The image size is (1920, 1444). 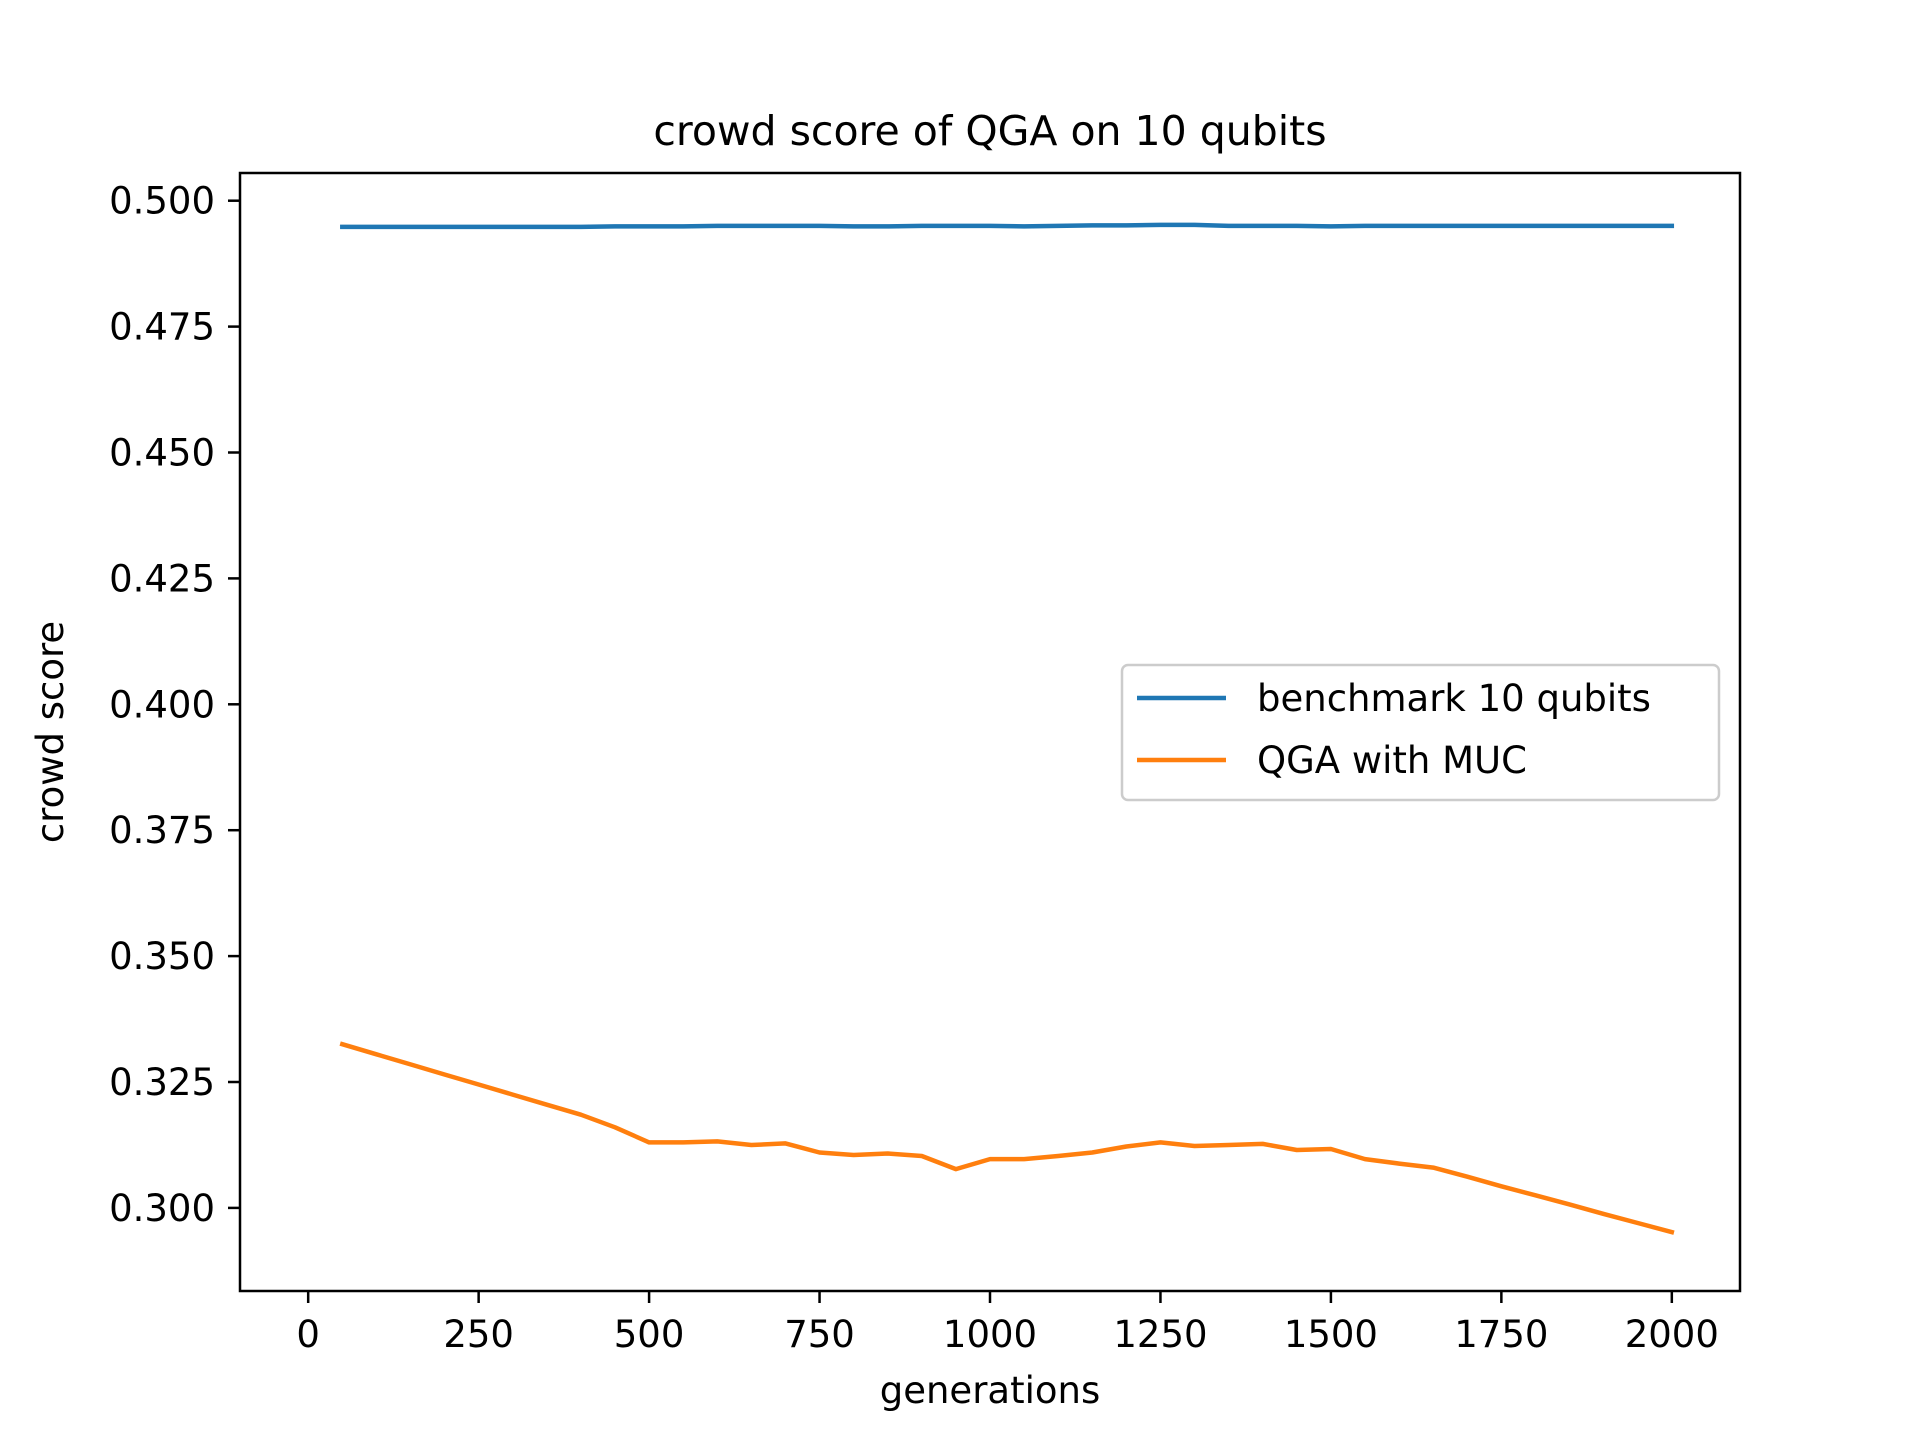 I want to click on x-tick-label: 1000, so click(x=990, y=1334).